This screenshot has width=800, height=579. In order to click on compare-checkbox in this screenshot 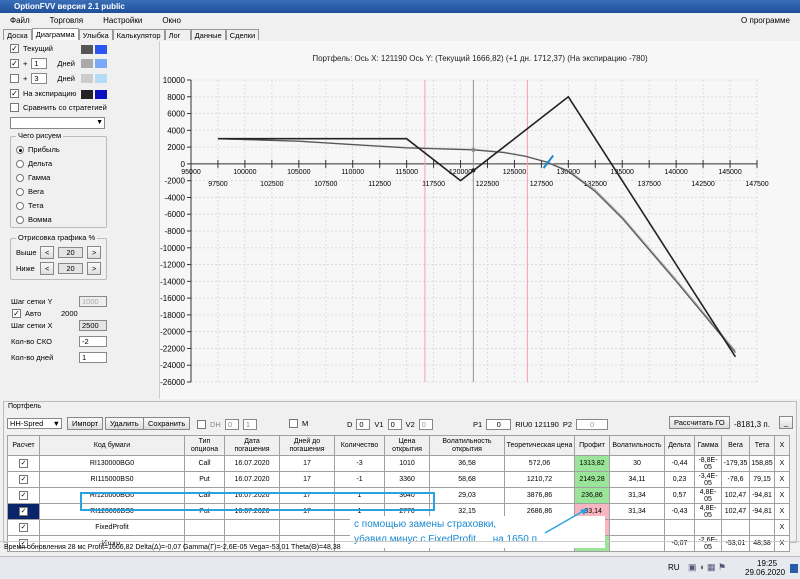, I will do `click(14, 107)`.